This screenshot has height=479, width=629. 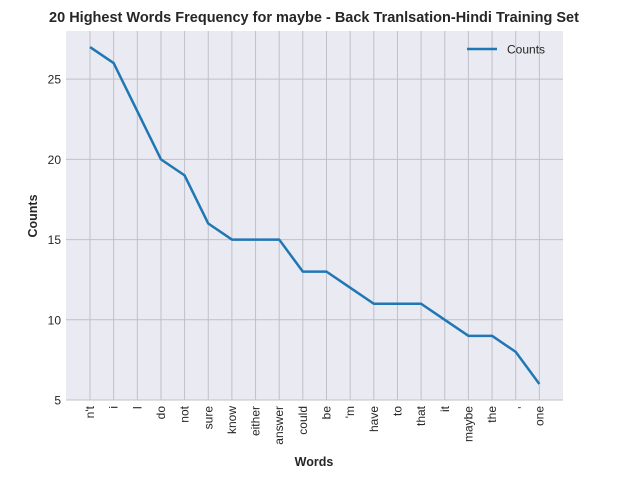 What do you see at coordinates (314, 462) in the screenshot?
I see `x-axis-label: Words` at bounding box center [314, 462].